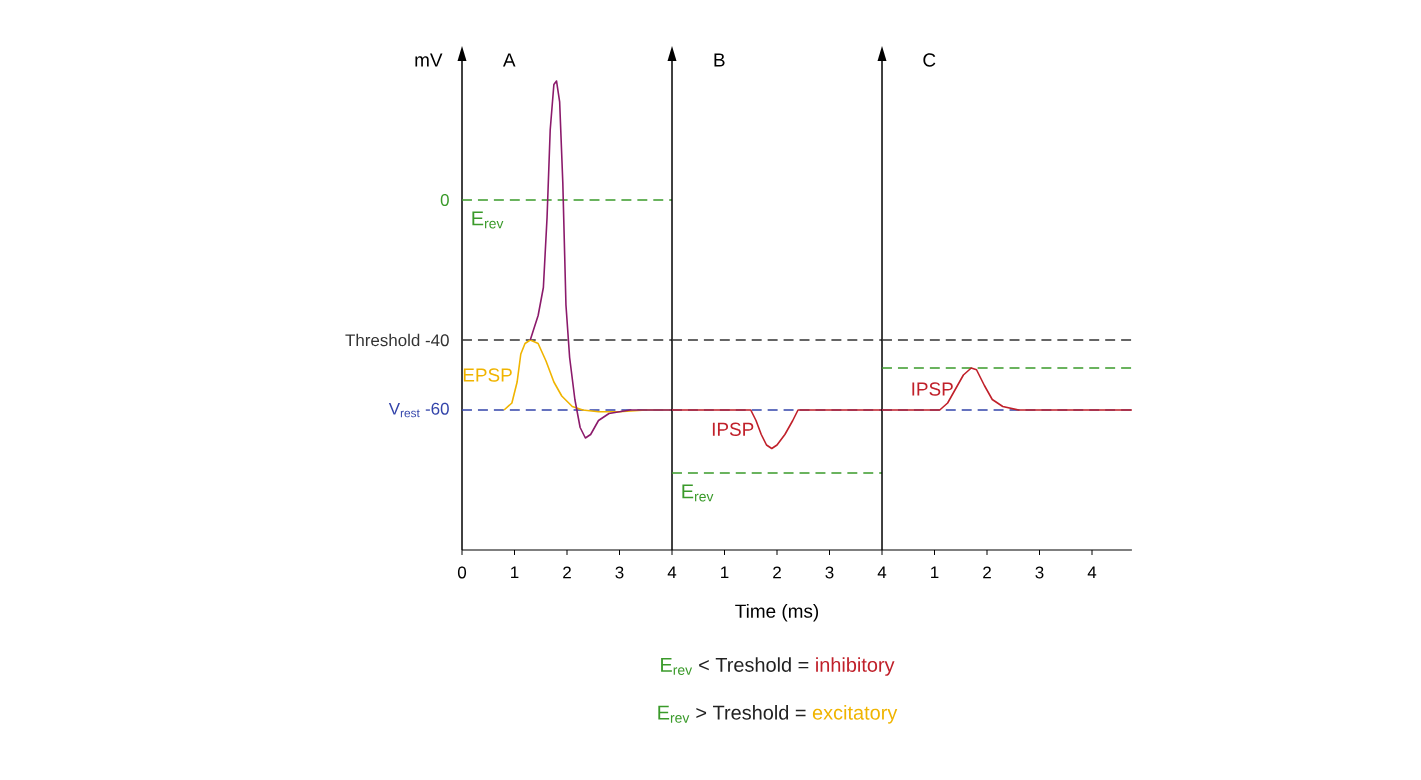 The width and height of the screenshot is (1421, 780). Describe the element at coordinates (509, 60) in the screenshot. I see `chart-title: A` at that location.